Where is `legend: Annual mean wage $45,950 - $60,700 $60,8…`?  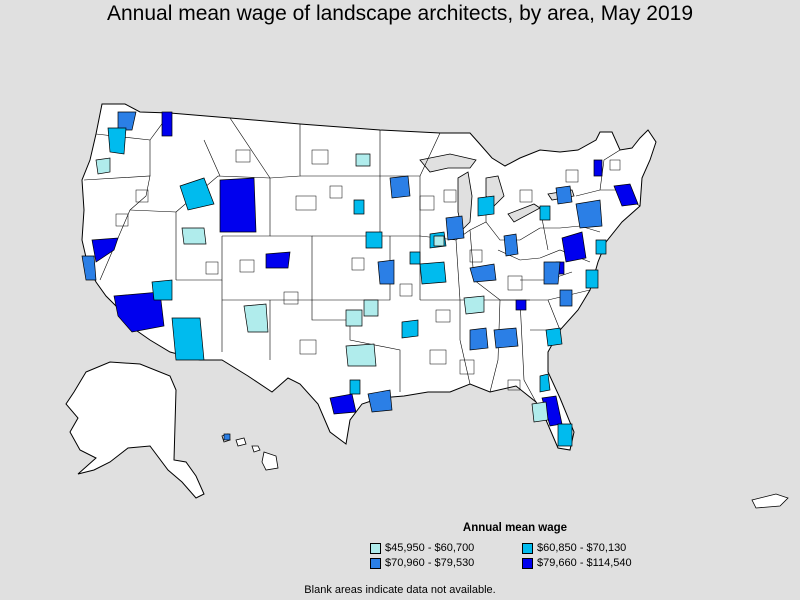
legend: Annual mean wage $45,950 - $60,700 $60,8… is located at coordinates (515, 545).